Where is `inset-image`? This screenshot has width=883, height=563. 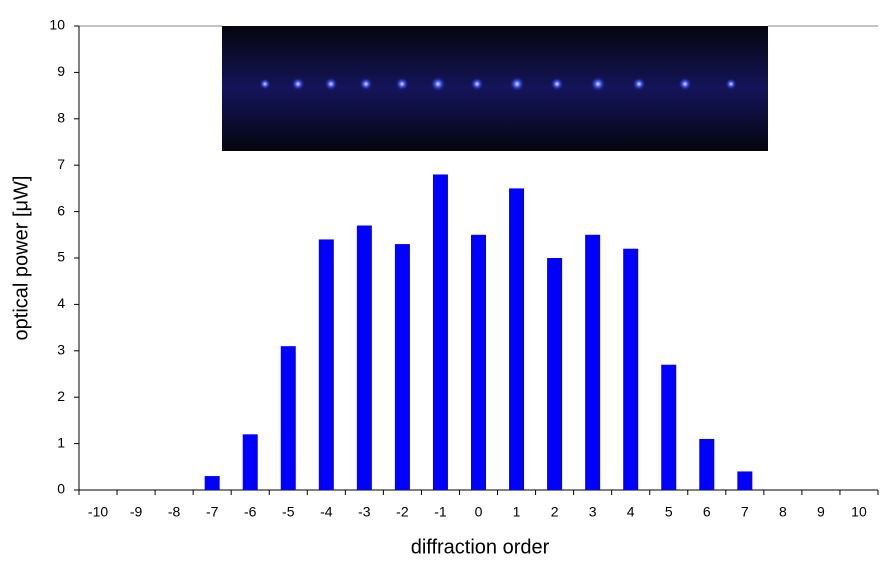
inset-image is located at coordinates (495, 88).